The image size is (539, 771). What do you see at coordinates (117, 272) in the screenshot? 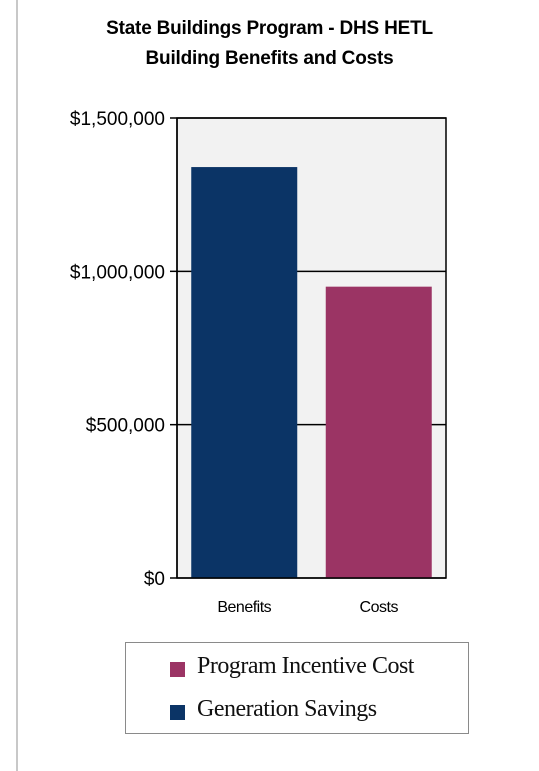
I see `y-tick-label: $1,000,000` at bounding box center [117, 272].